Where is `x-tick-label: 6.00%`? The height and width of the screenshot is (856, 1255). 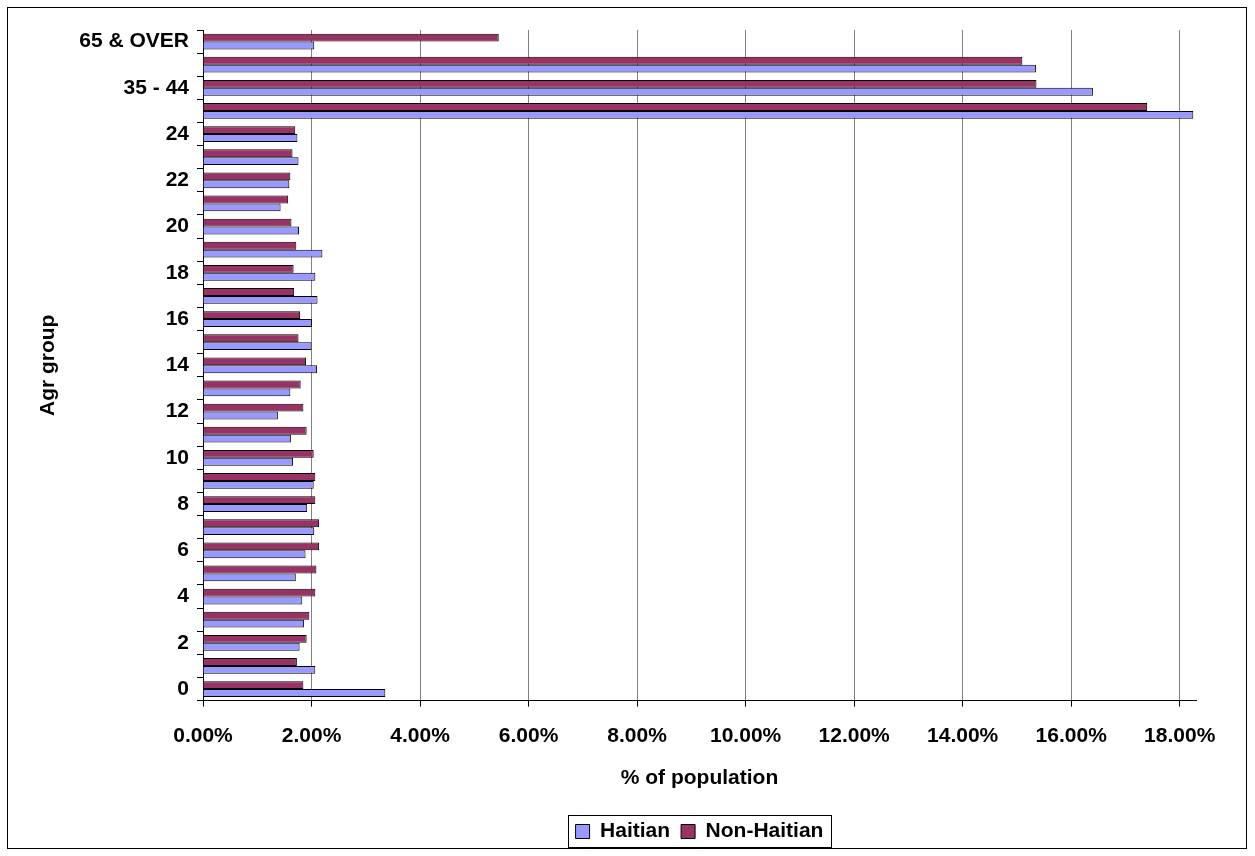 x-tick-label: 6.00% is located at coordinates (528, 734).